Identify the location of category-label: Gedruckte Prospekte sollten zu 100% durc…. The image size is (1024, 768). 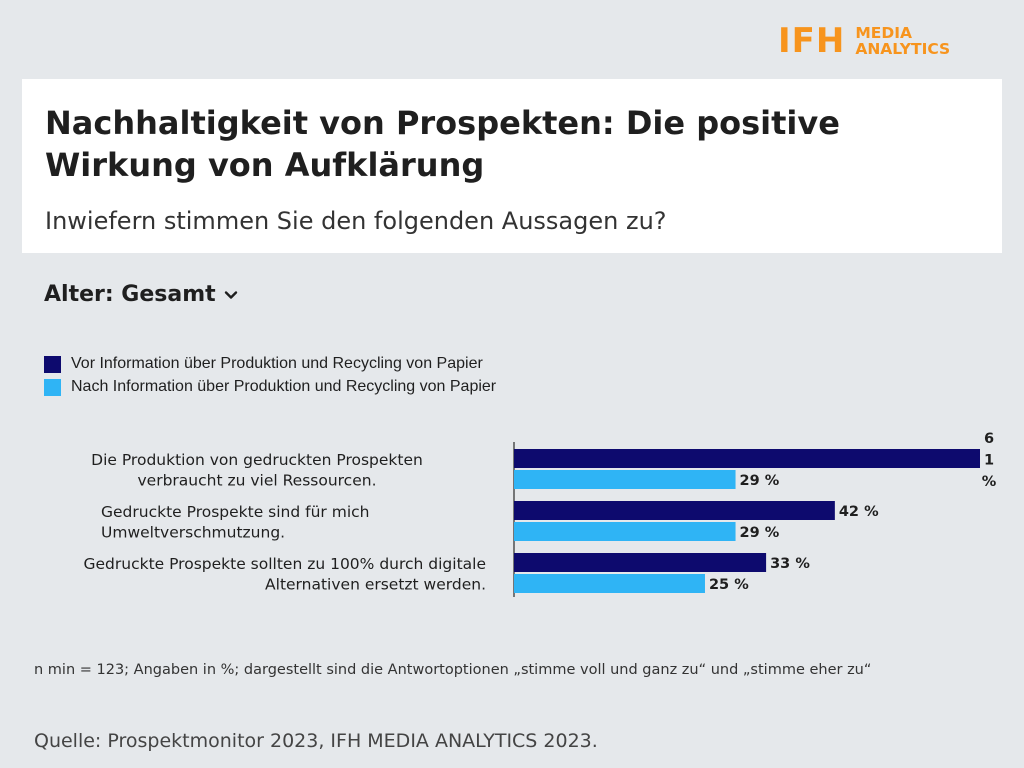
(284, 574).